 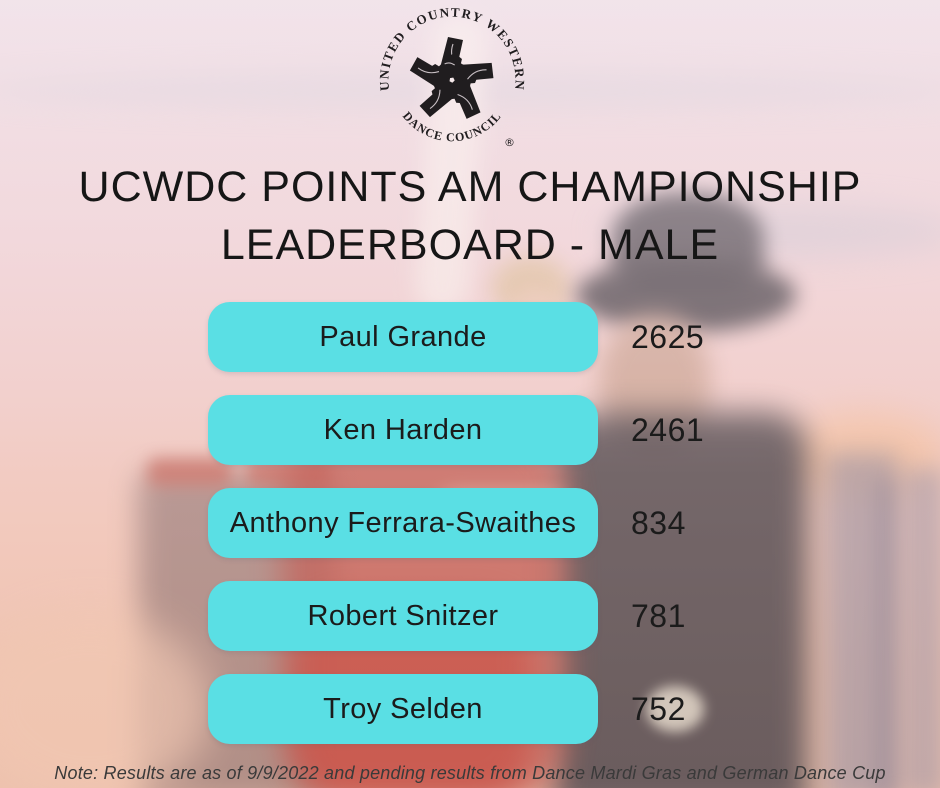 I want to click on boots-star-icon, so click(x=453, y=83).